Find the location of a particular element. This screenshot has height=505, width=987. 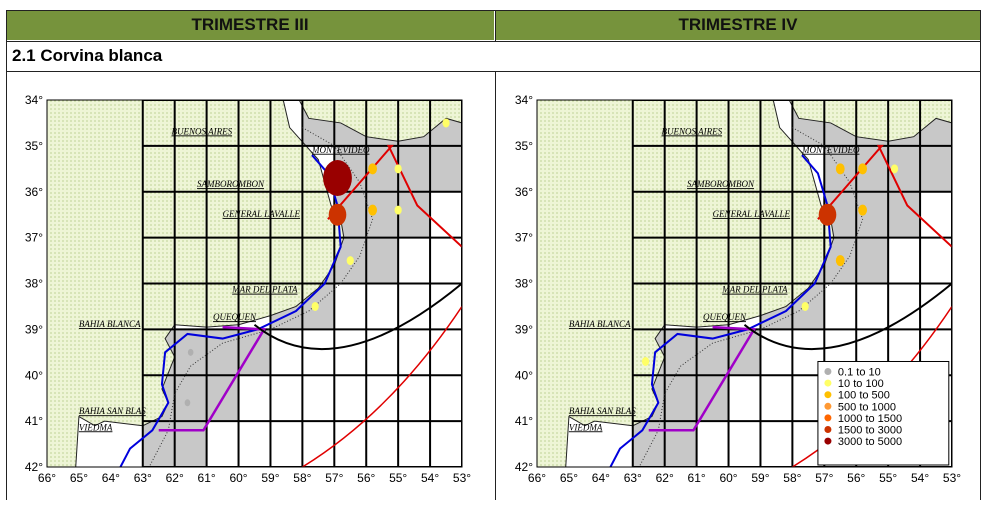

boundary-red-outer is located at coordinates (381, 386).